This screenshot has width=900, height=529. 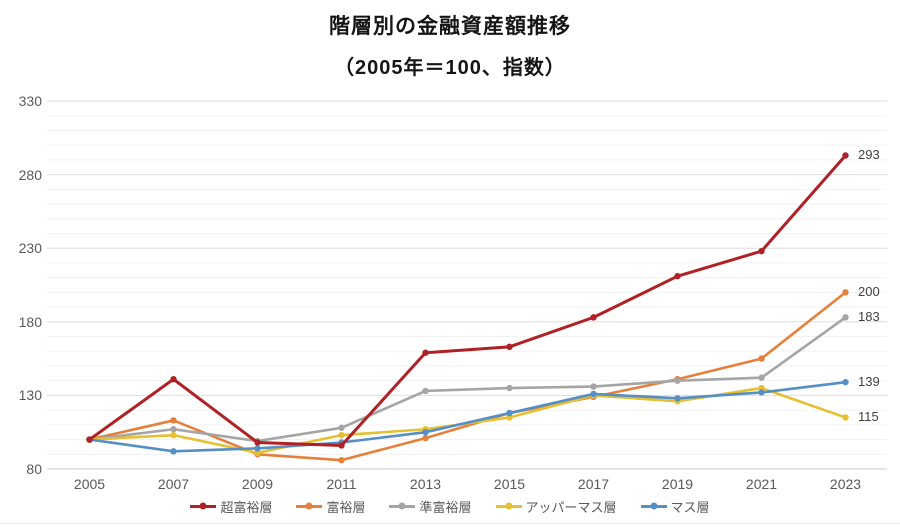 What do you see at coordinates (30, 248) in the screenshot?
I see `y-tick-label: 230` at bounding box center [30, 248].